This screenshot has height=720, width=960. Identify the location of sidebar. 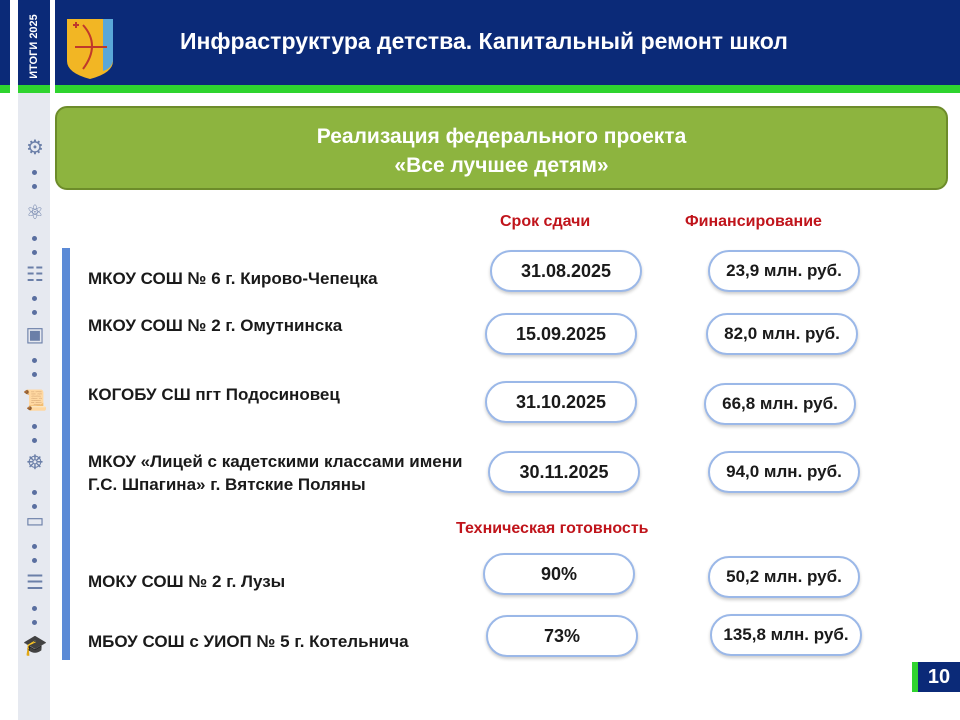
(34, 406).